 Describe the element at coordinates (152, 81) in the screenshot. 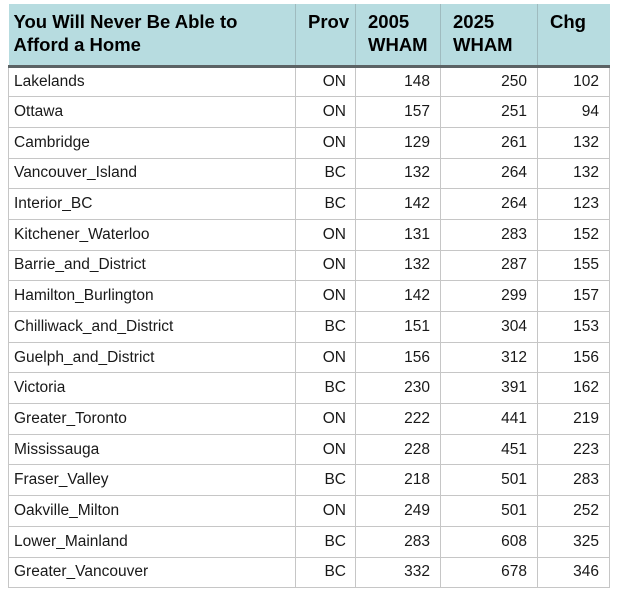

I see `region-cell: Lakelands` at that location.